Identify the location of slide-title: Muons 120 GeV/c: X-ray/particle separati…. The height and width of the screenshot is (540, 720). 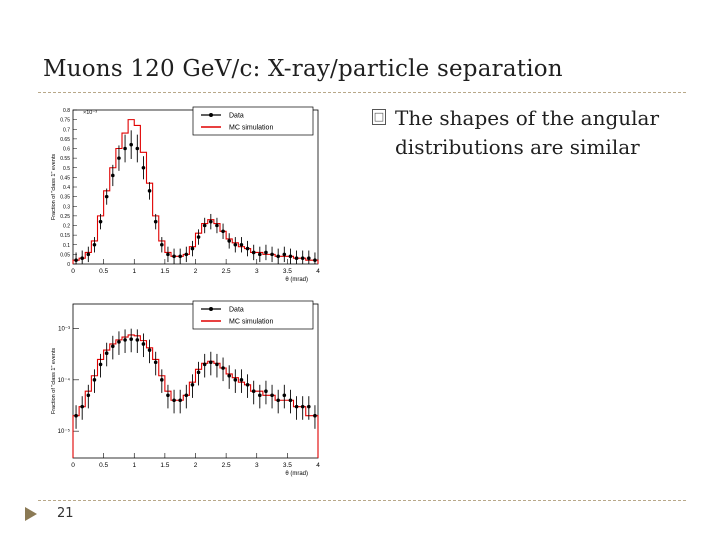
(303, 69).